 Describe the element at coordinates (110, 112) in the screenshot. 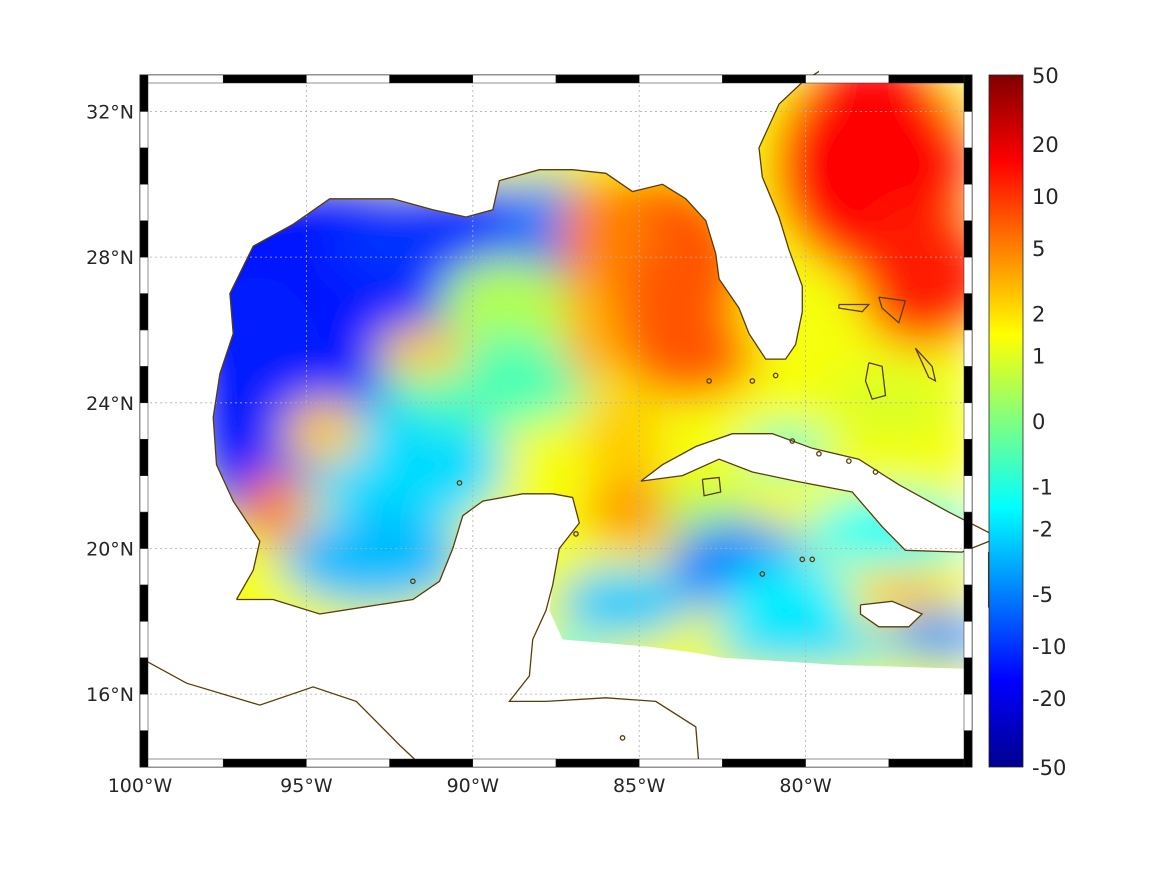

I see `lat-tick-label: 32°N` at that location.